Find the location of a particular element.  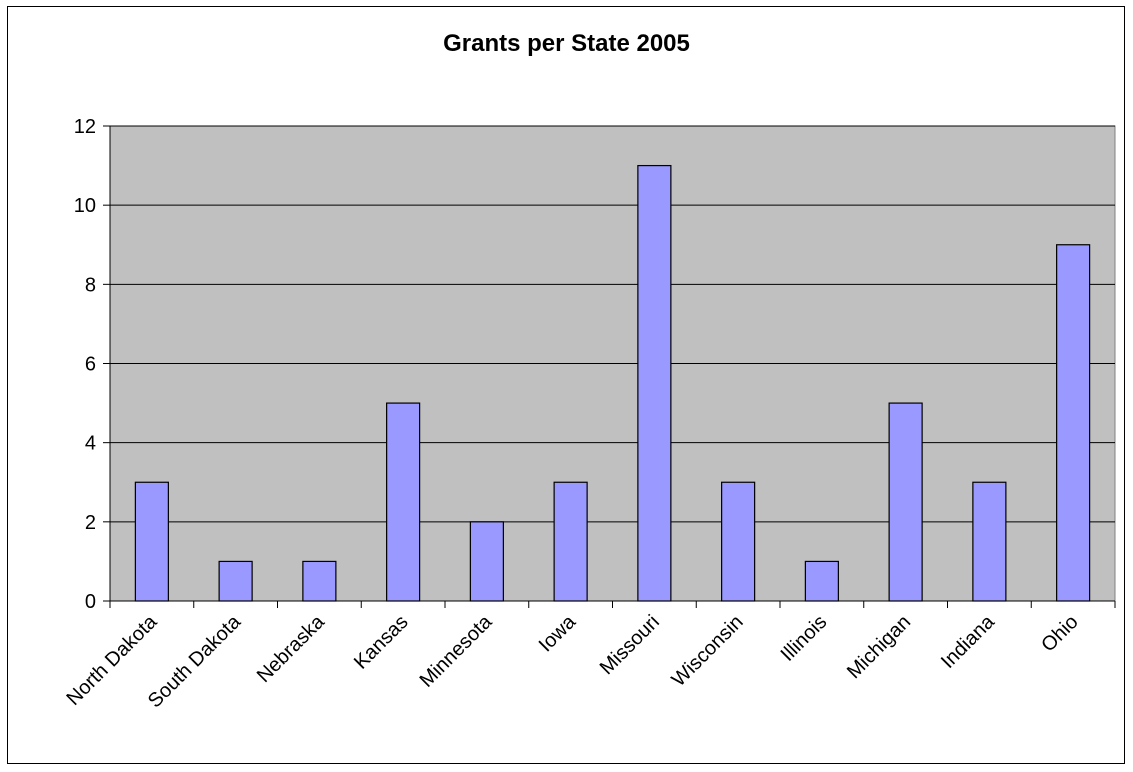

x-tick-label: Illinois is located at coordinates (804, 638).